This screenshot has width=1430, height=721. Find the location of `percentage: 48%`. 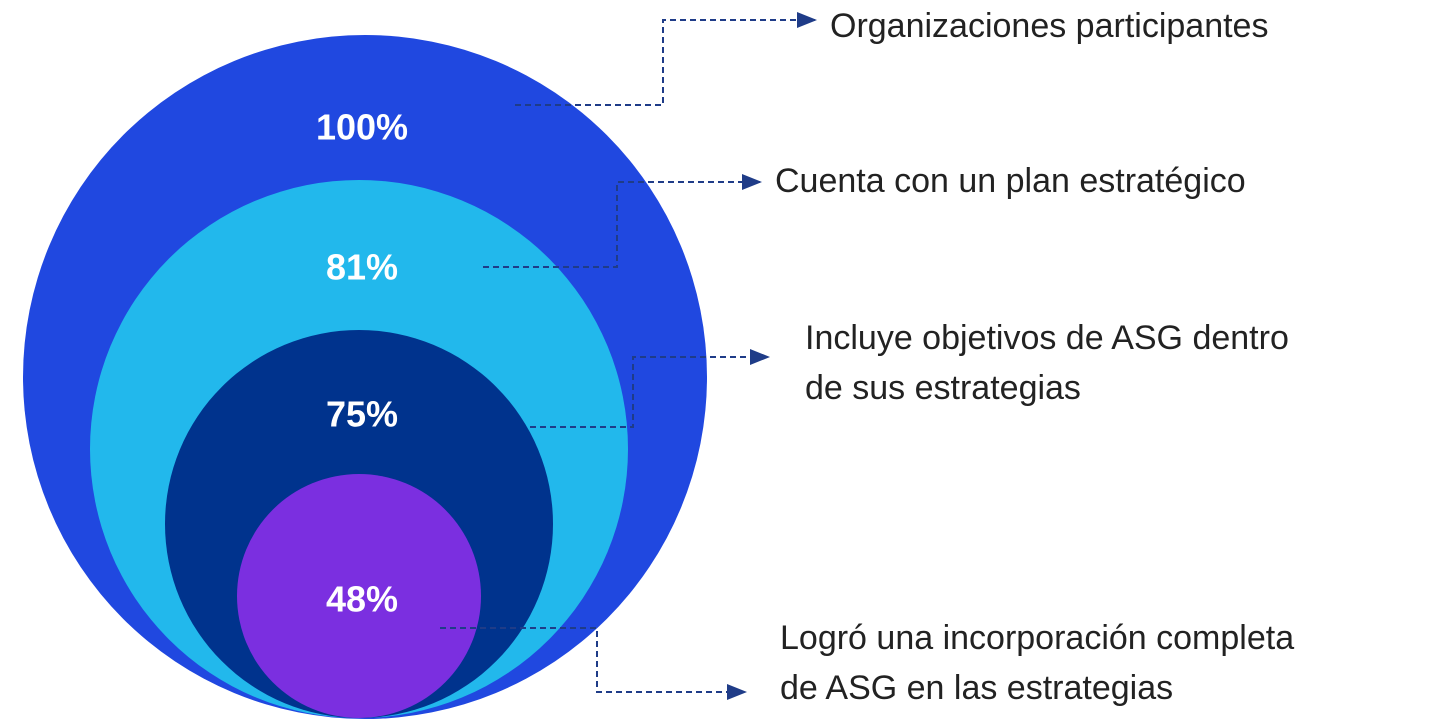

percentage: 48% is located at coordinates (362, 599).